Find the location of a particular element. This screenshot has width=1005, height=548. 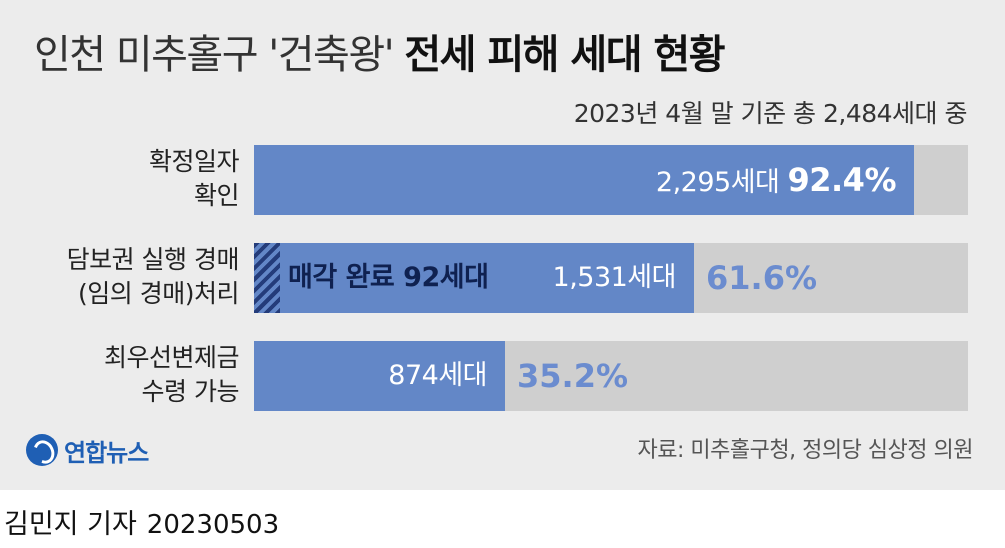

source-note: 자료: 미추홀구청, 정의당 심상정 의원 is located at coordinates (805, 450).